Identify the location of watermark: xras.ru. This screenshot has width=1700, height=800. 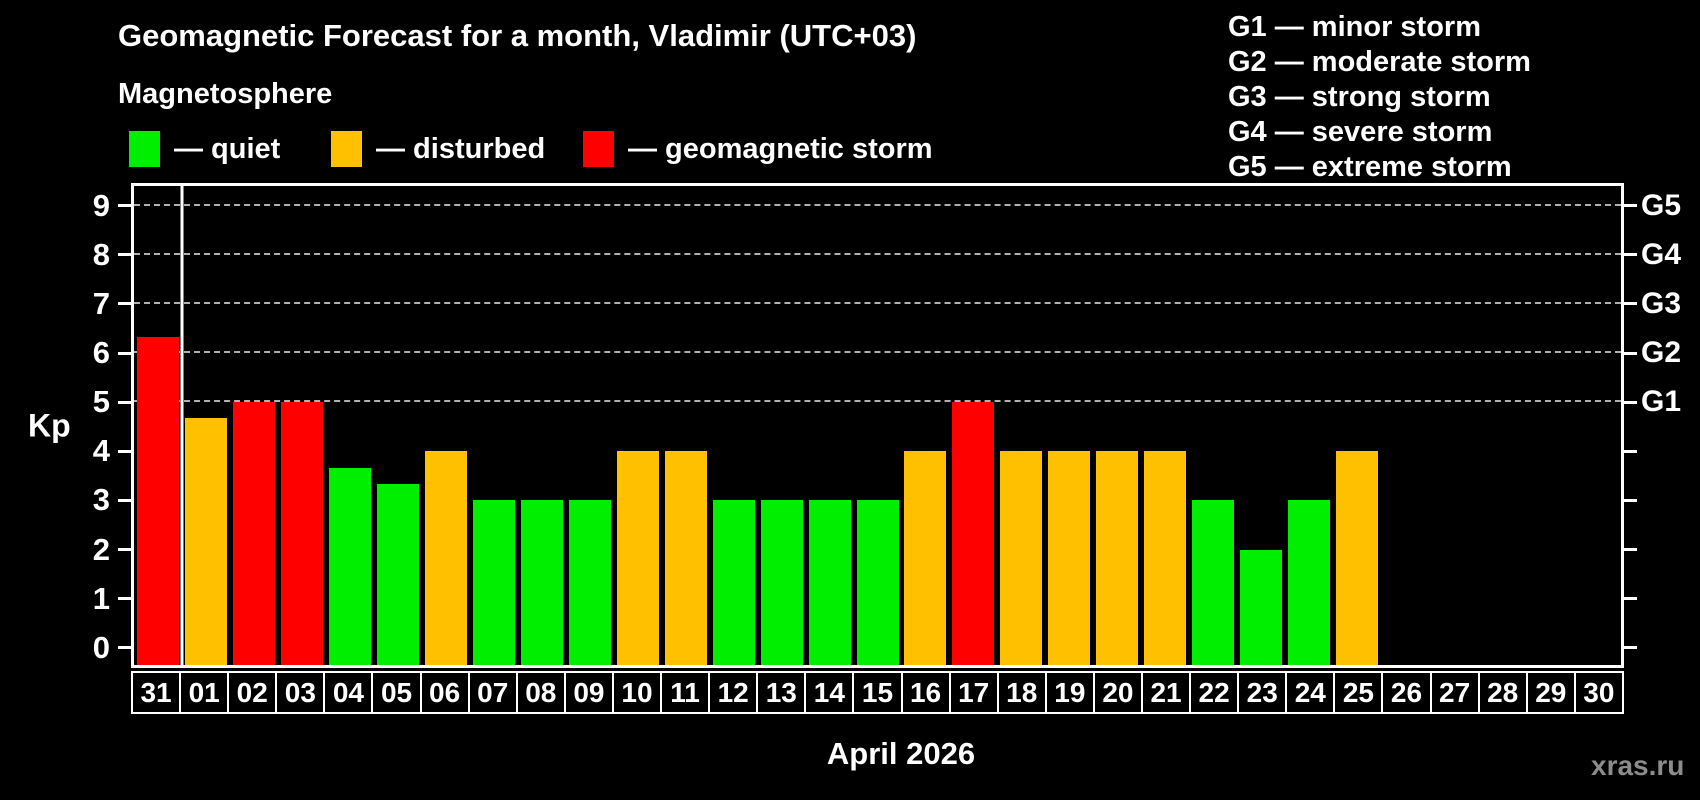
(1638, 765).